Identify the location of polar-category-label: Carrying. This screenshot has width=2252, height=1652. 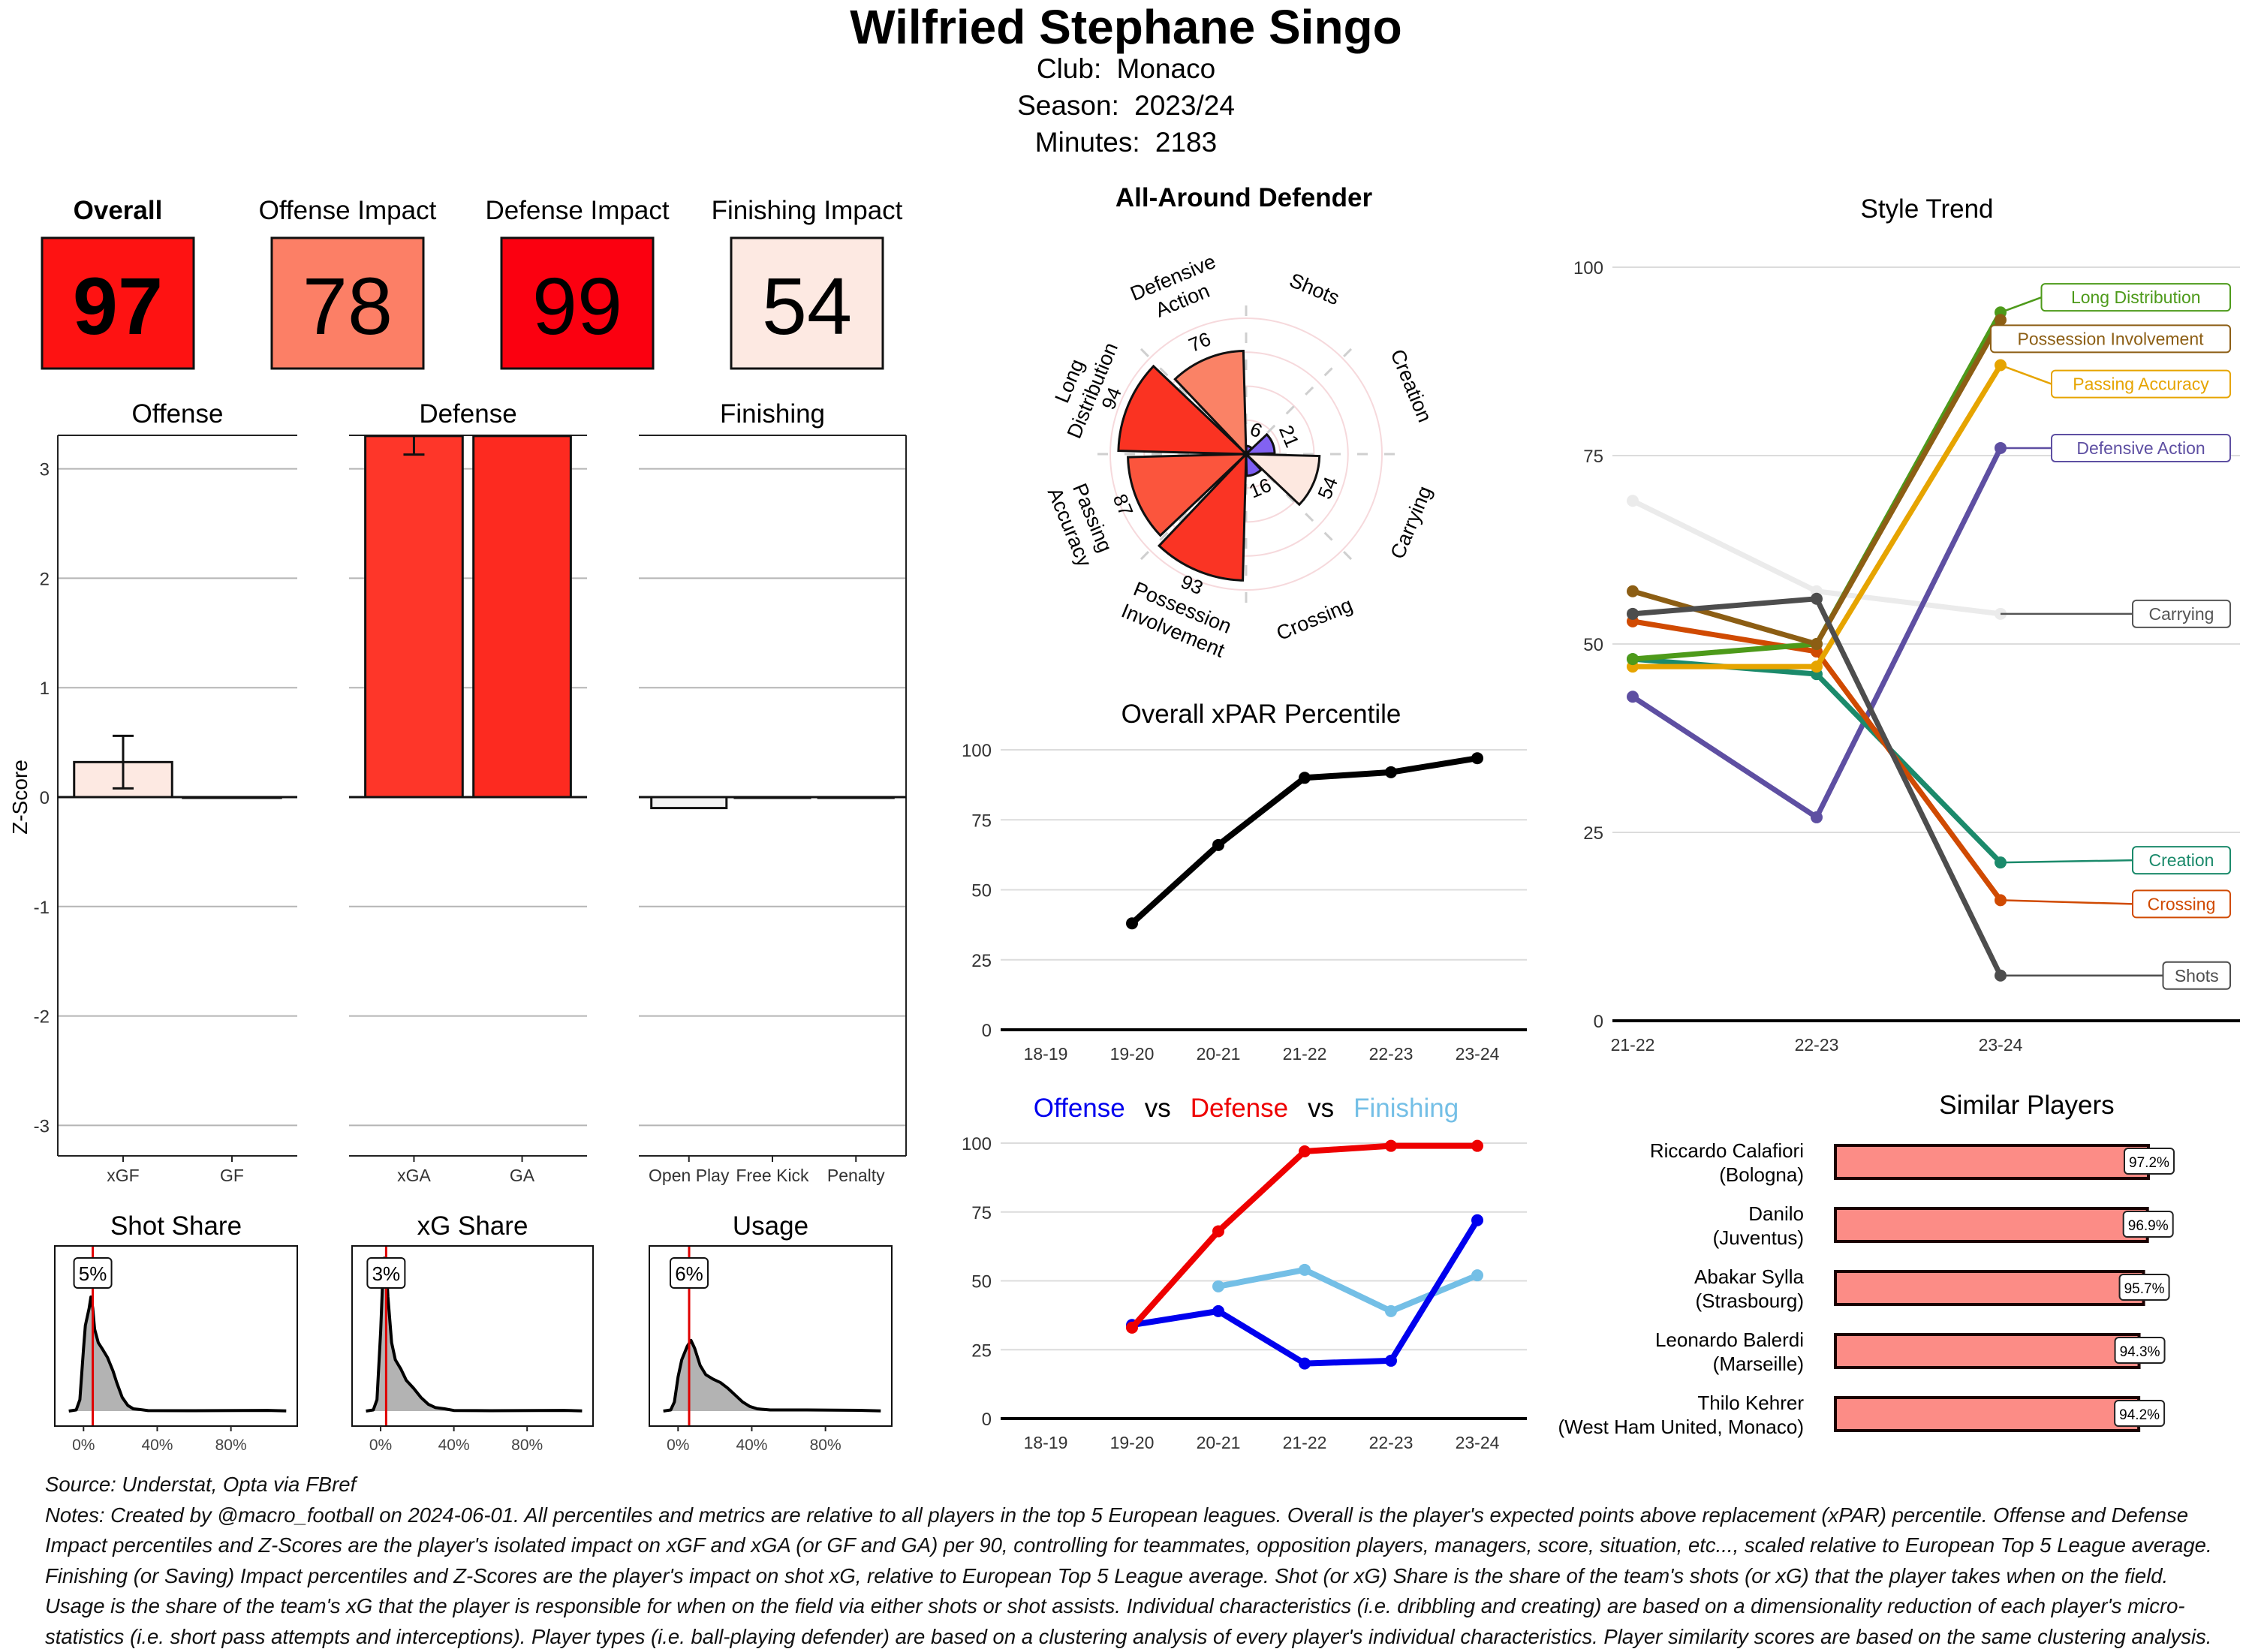
(1411, 522).